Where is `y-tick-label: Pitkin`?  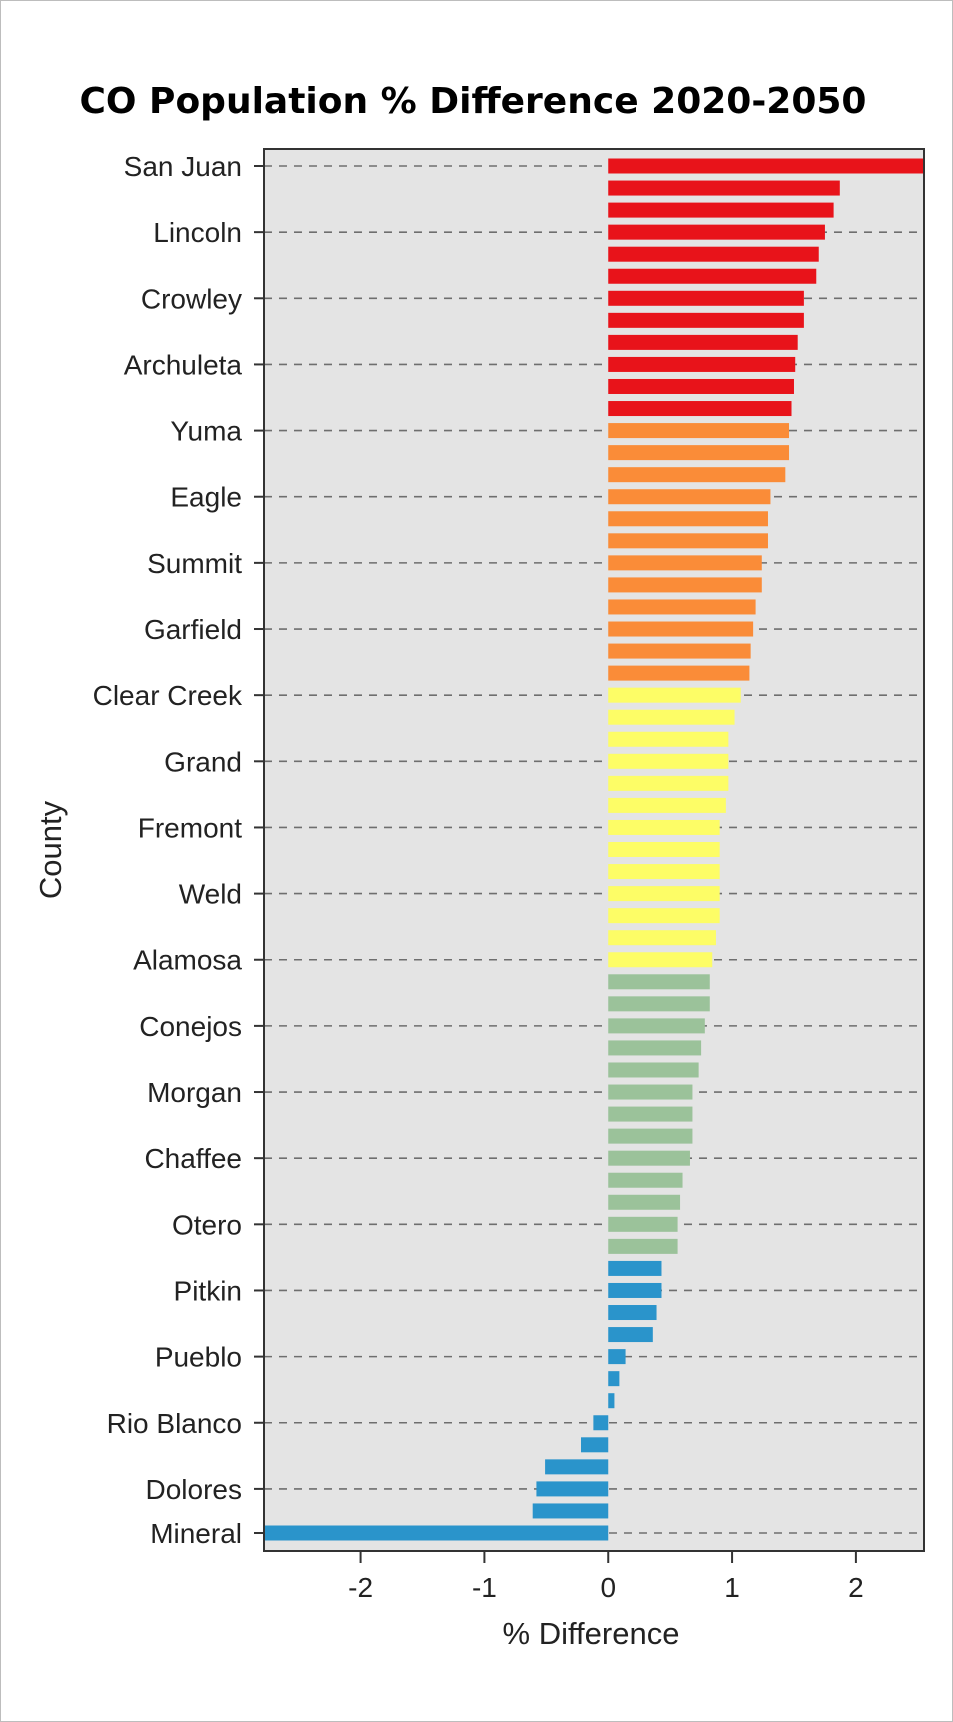
y-tick-label: Pitkin is located at coordinates (208, 1290).